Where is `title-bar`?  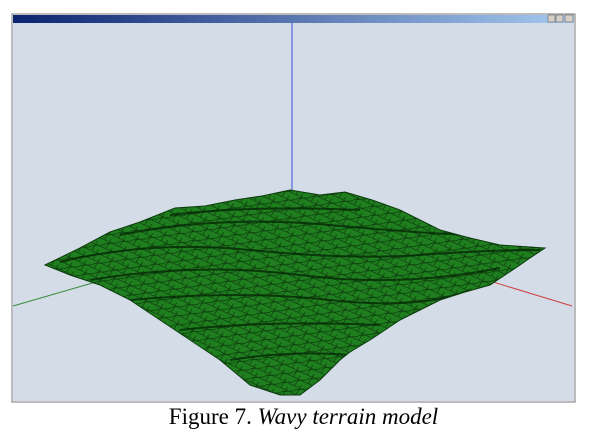
title-bar is located at coordinates (293, 19).